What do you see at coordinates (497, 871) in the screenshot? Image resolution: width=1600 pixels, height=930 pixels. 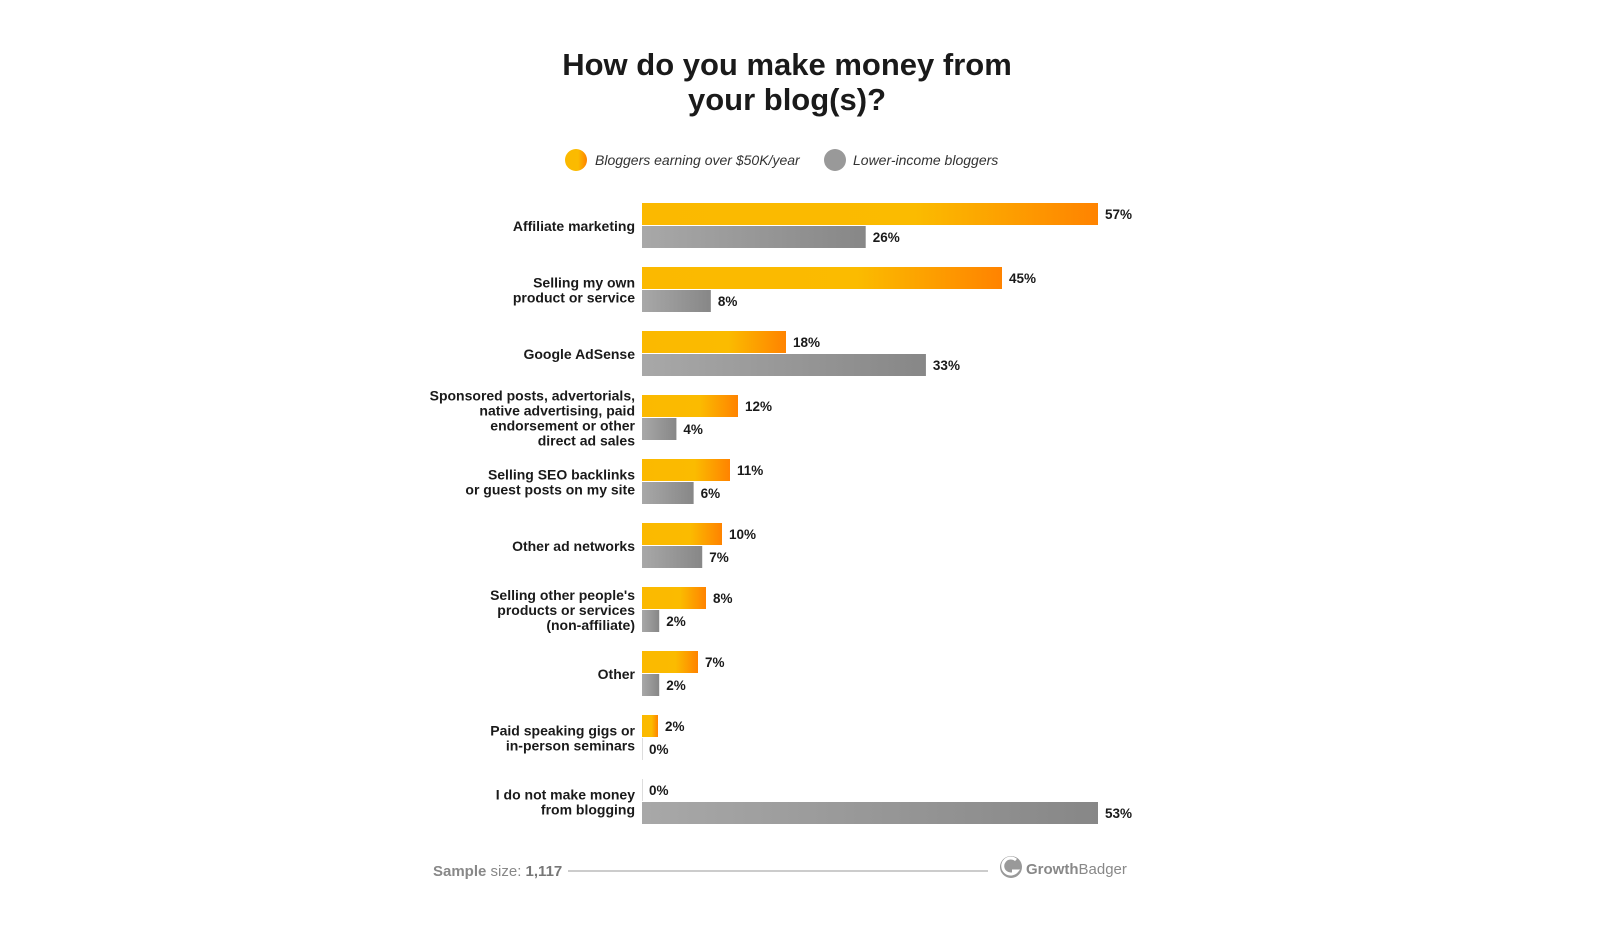 I see `sample-size-text: Sample size: 1,117` at bounding box center [497, 871].